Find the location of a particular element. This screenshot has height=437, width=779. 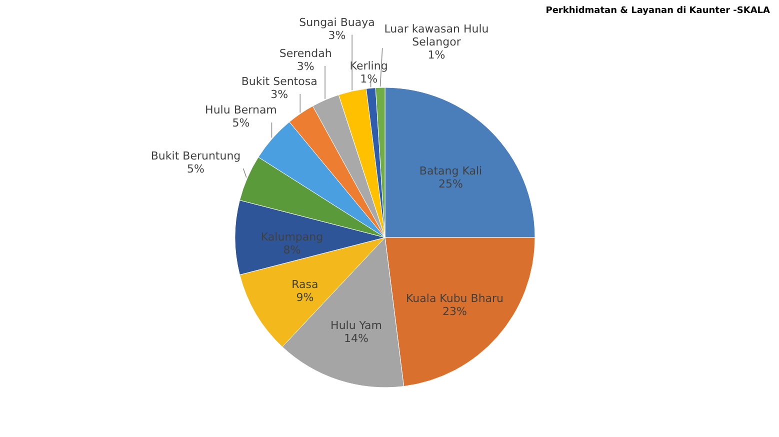

slice-label: Kuala Kubu Bharu is located at coordinates (455, 298).